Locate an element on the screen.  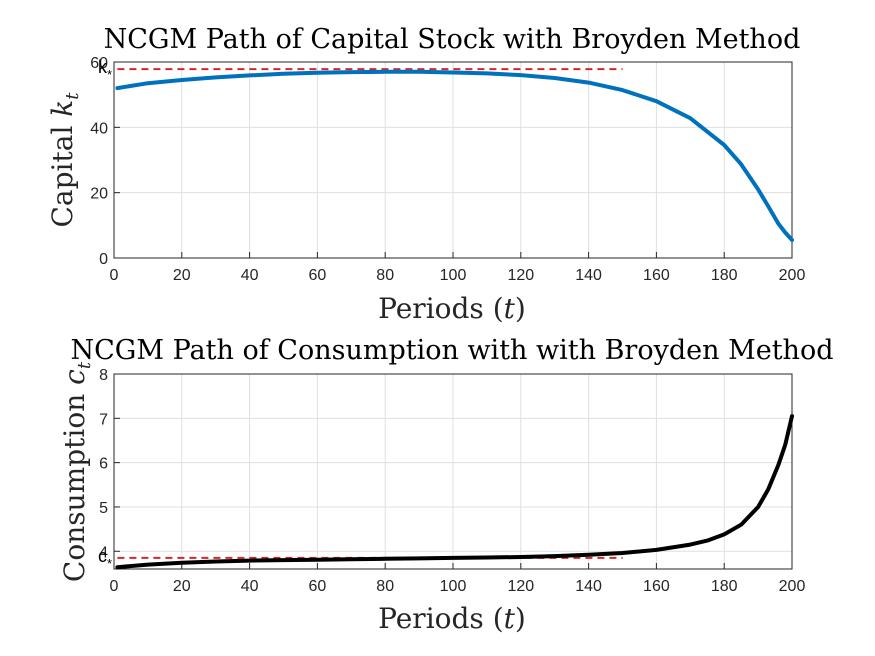
capital-y-tick-label: 0 is located at coordinates (103, 259).